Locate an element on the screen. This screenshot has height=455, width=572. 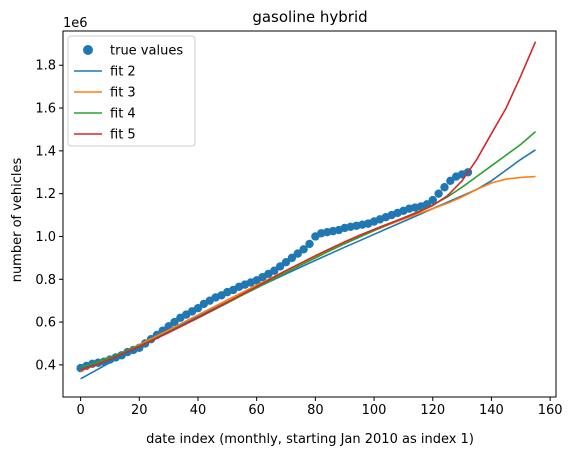
x-tick-label: 40 is located at coordinates (198, 410).